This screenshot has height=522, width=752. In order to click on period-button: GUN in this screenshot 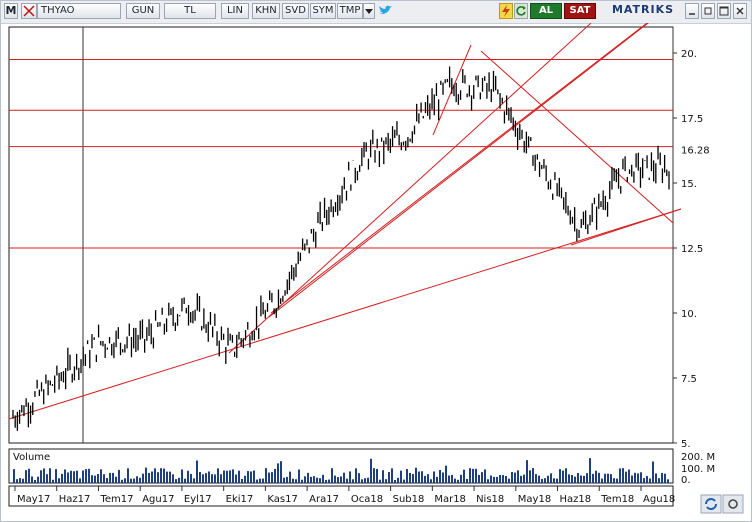, I will do `click(143, 11)`.